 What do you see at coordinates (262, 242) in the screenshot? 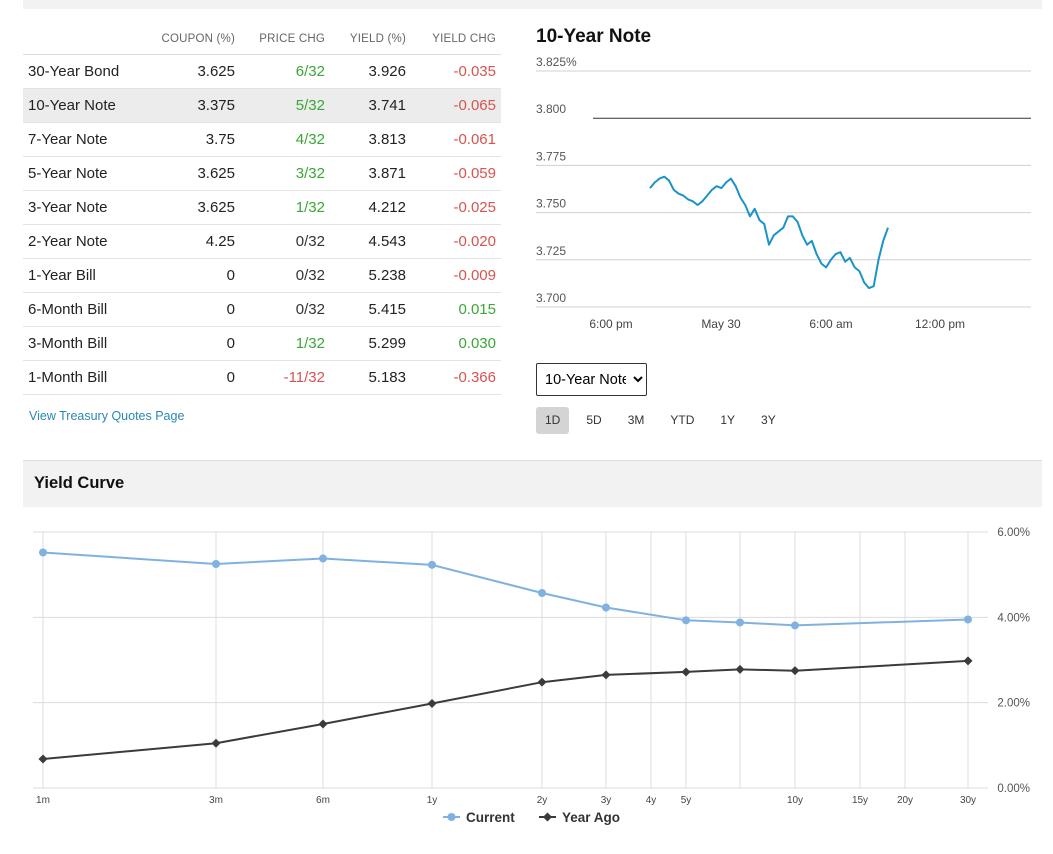
I see `table-row: 2-Year Note 4.25 0/32 4.543 -0.020` at bounding box center [262, 242].